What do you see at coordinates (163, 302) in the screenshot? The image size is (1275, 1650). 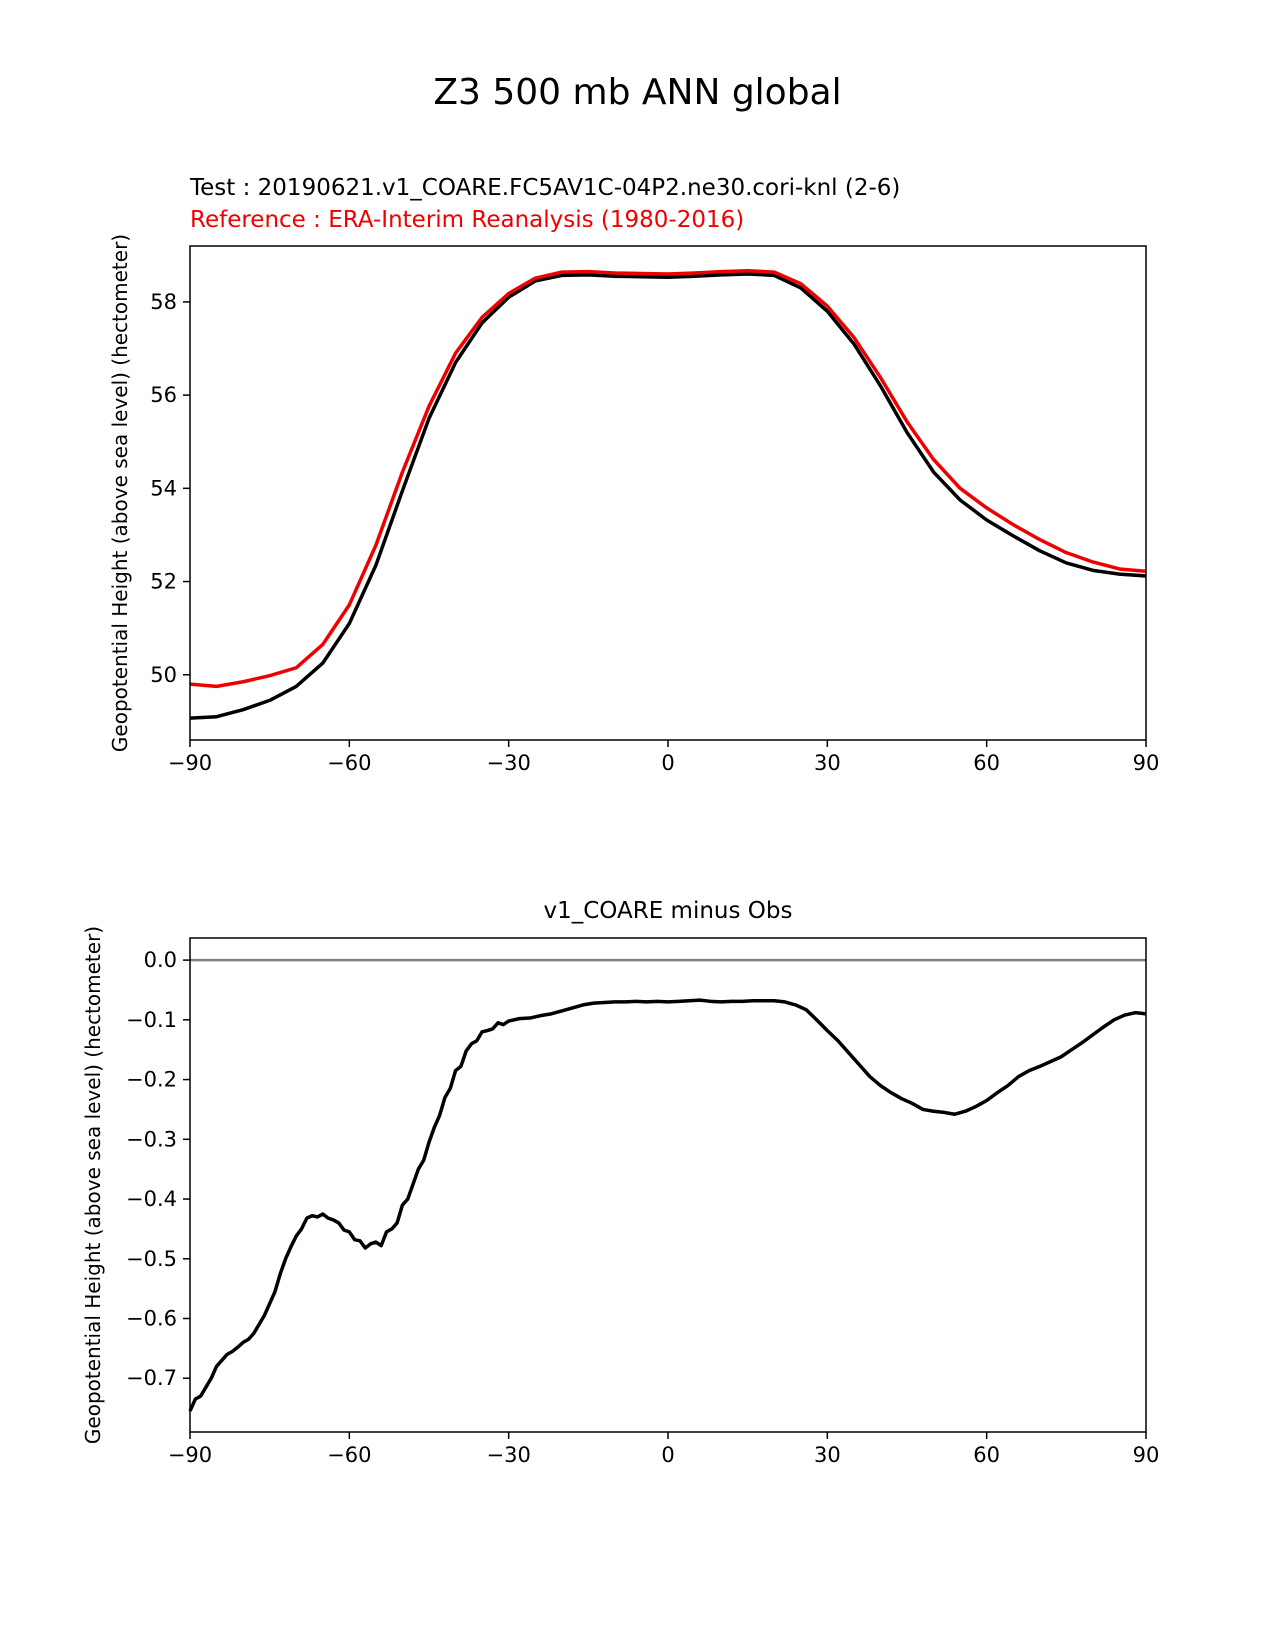 I see `y-tick-label: 58` at bounding box center [163, 302].